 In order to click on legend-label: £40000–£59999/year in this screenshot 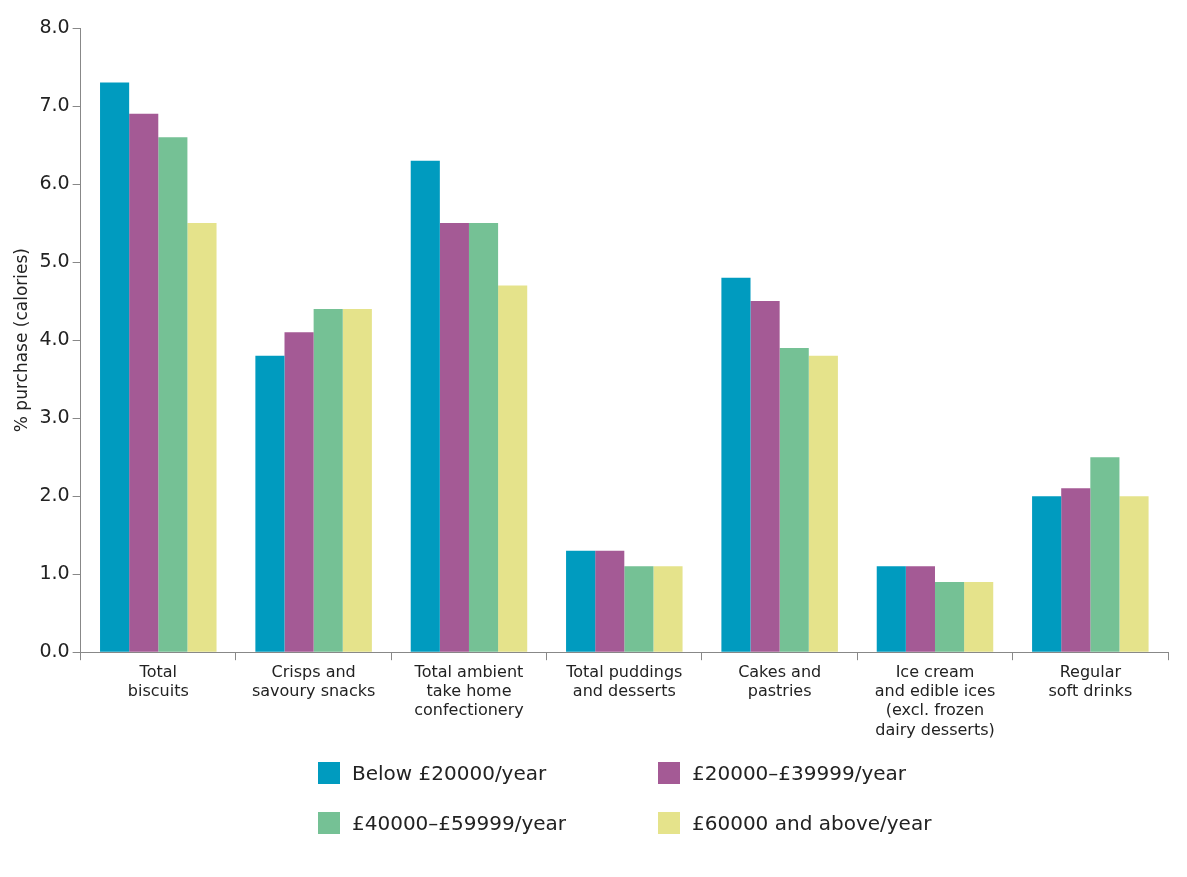, I will do `click(459, 823)`.